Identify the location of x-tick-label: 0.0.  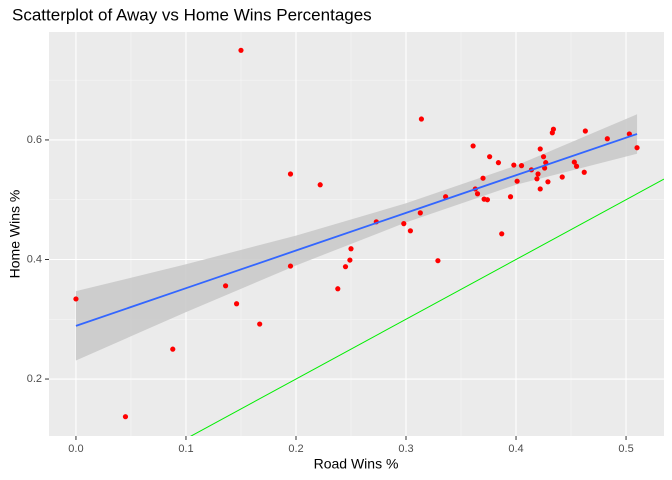
(75, 449).